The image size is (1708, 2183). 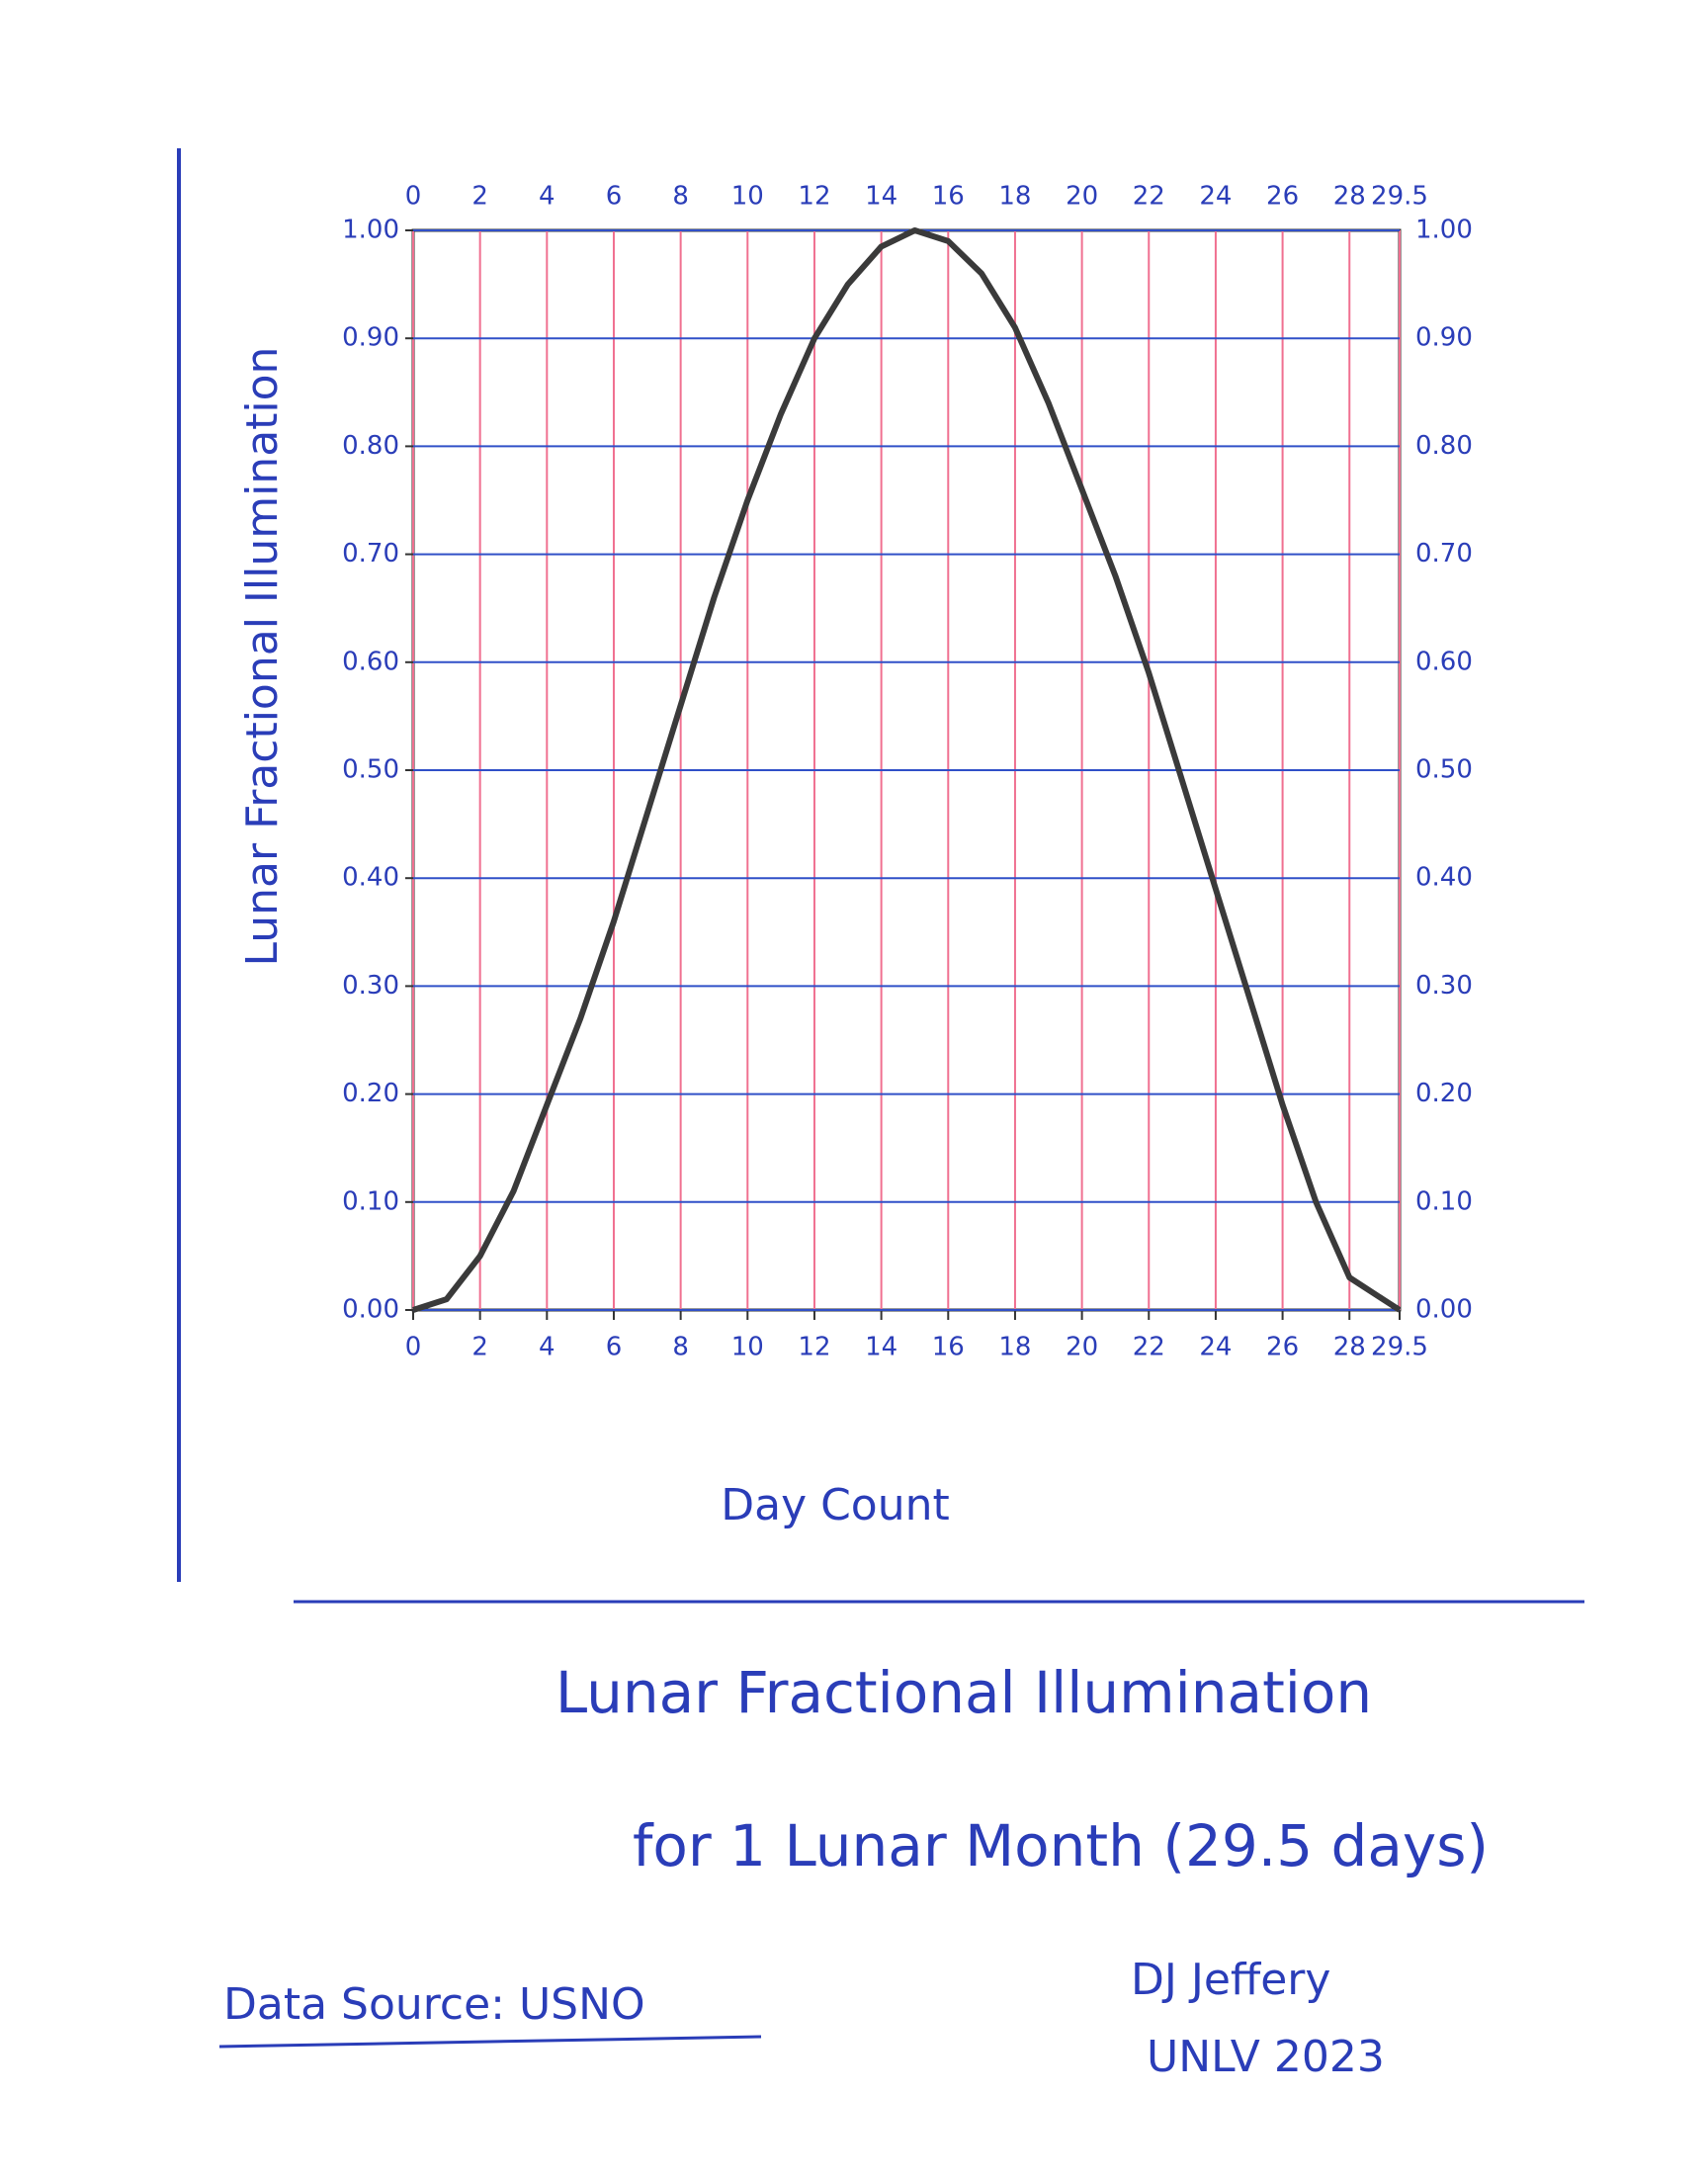 What do you see at coordinates (1444, 446) in the screenshot?
I see `y-tick-label-right: 0.80` at bounding box center [1444, 446].